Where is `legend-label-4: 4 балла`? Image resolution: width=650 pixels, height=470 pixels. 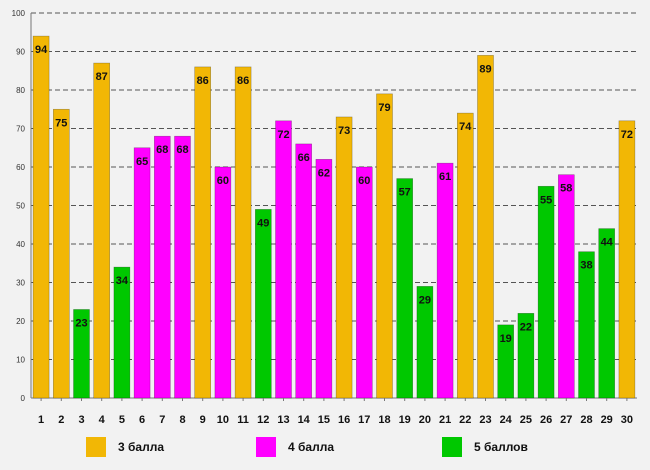
legend-label-4: 4 балла is located at coordinates (311, 447).